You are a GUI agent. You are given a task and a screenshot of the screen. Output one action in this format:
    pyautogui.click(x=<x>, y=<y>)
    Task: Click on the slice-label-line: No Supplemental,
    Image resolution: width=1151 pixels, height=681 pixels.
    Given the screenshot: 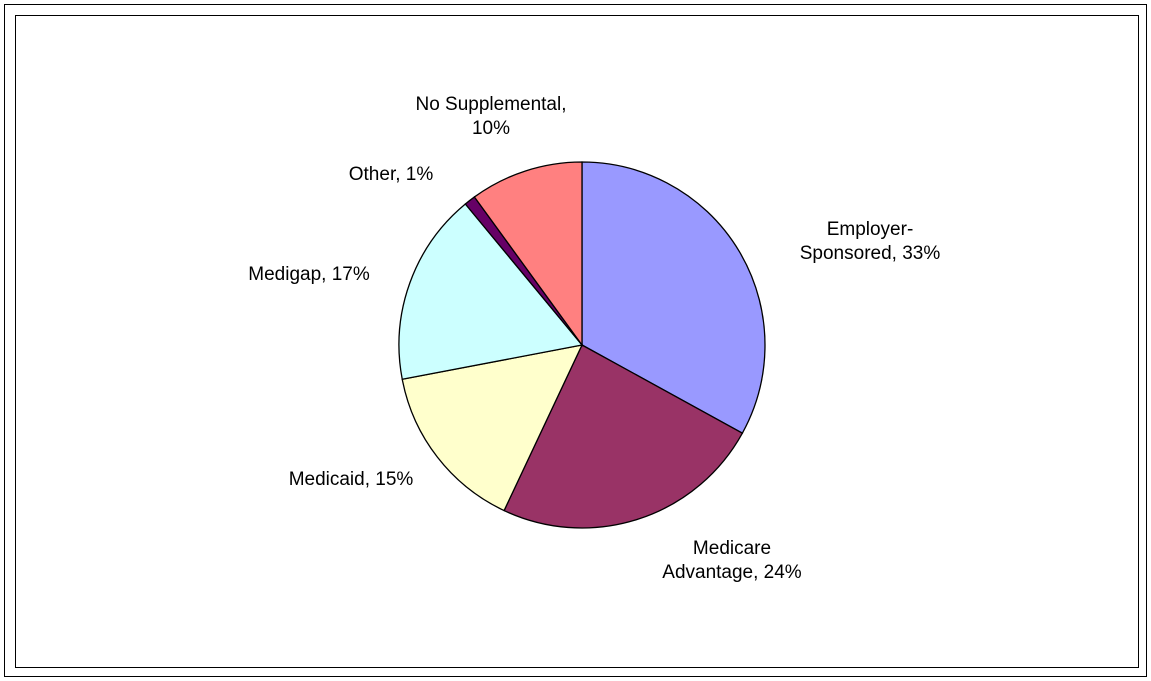 What is the action you would take?
    pyautogui.click(x=490, y=104)
    